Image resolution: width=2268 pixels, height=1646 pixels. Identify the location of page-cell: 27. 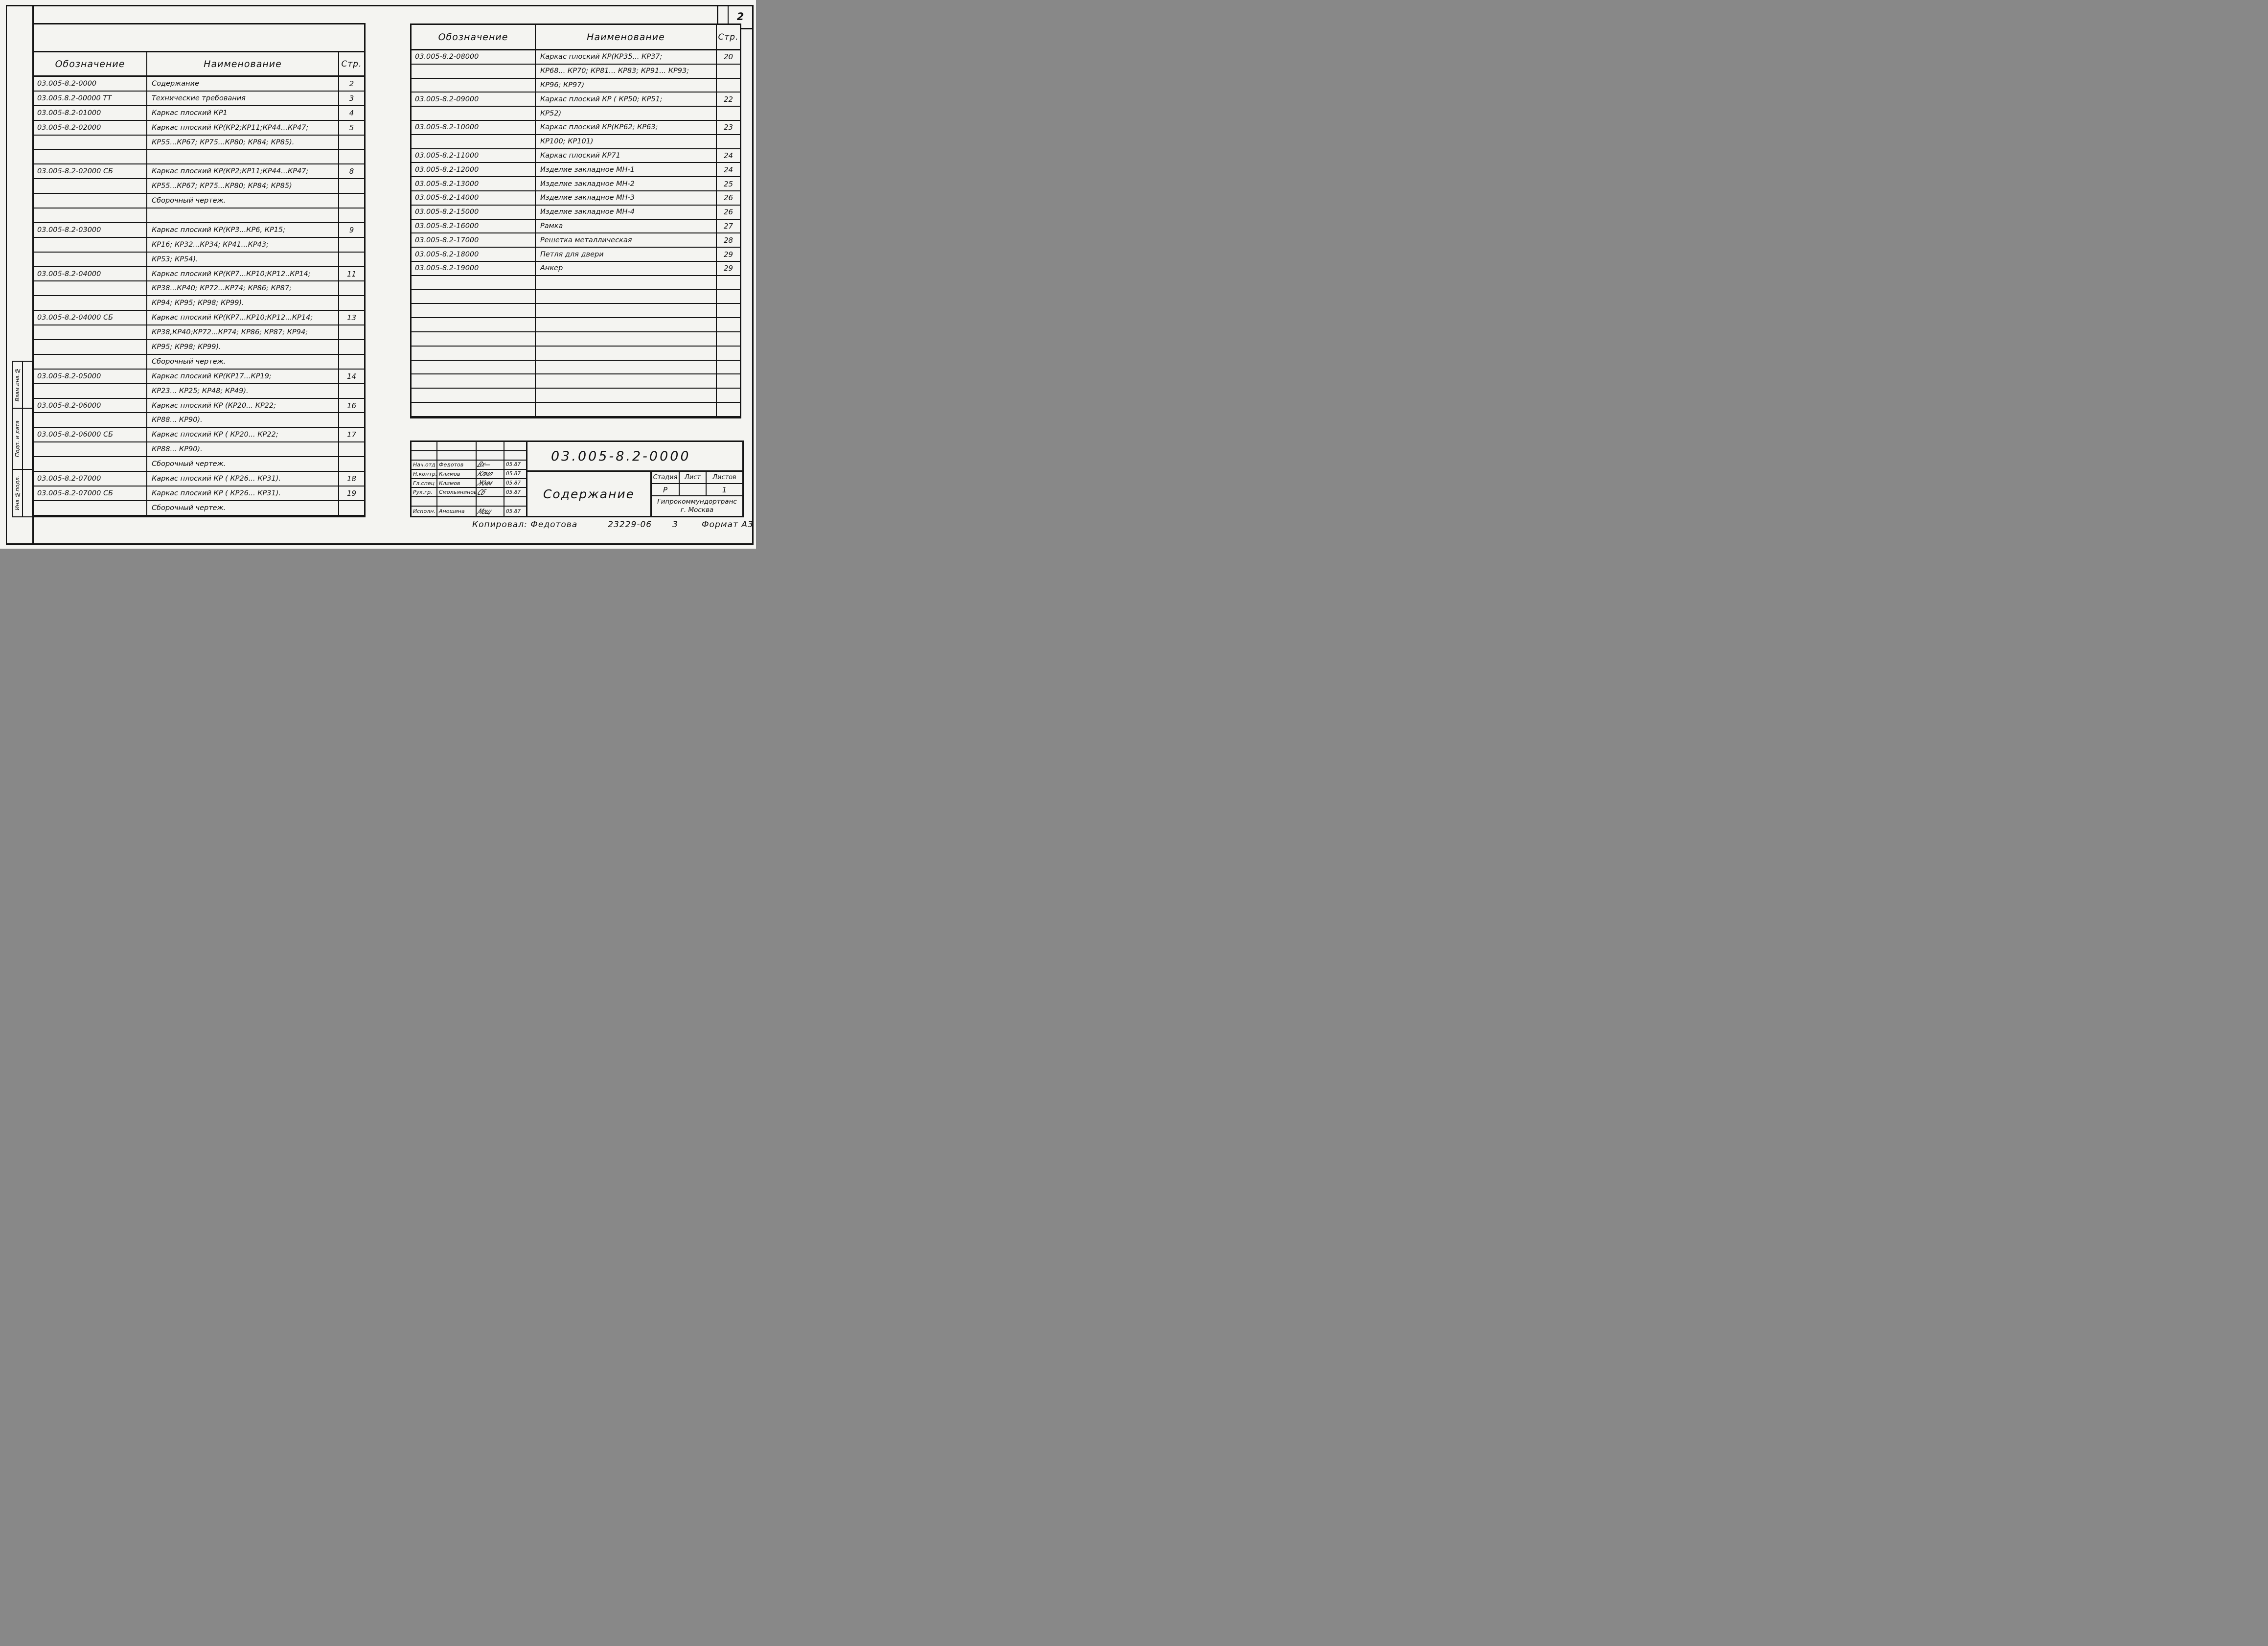
(728, 226).